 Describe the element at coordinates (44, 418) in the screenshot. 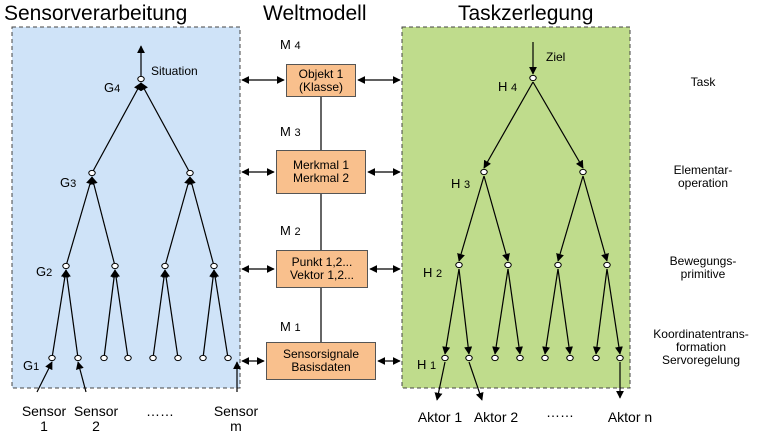

I see `sensor-1-label: Sensor 1` at that location.